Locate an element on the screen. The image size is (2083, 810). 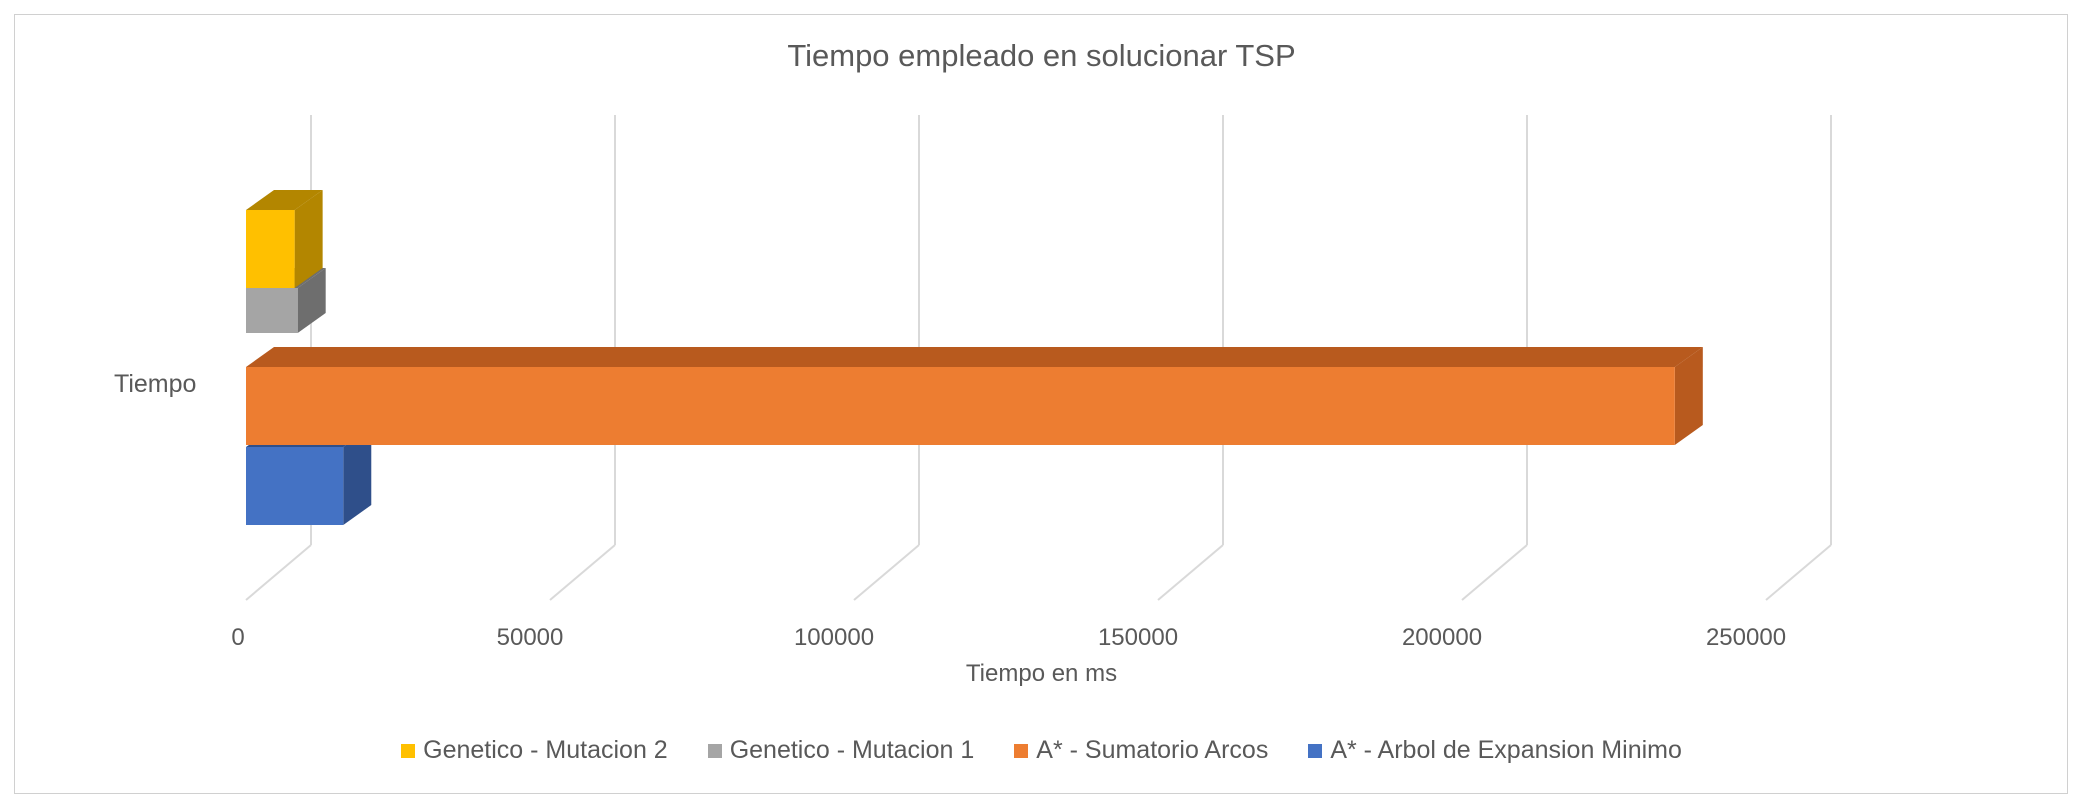
legend-item: A* - Sumatorio Arcos is located at coordinates (1141, 750).